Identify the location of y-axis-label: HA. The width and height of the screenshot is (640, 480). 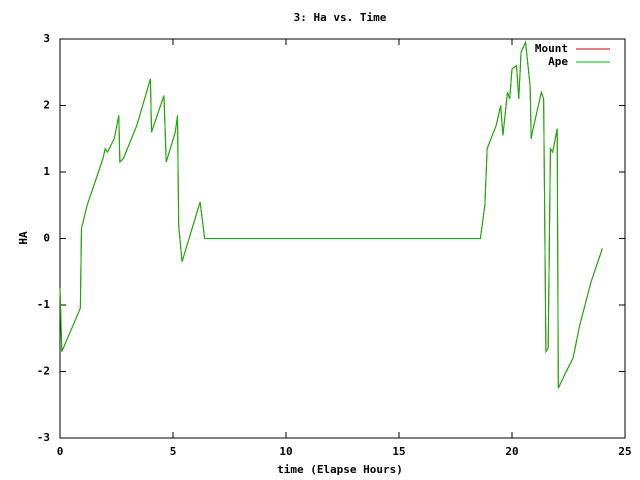
(23, 238).